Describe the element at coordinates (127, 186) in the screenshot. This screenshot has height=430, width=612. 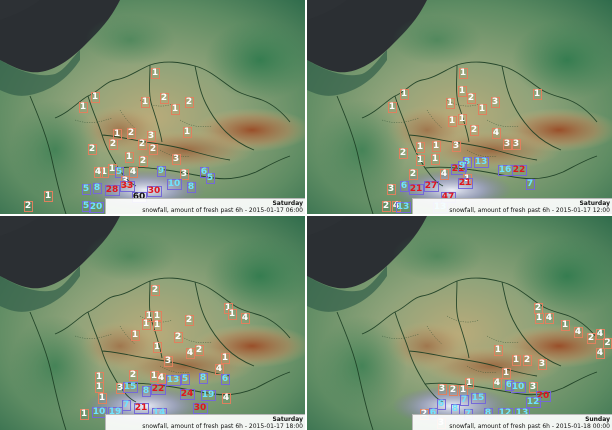
I see `snow-amount-marker: 33` at that location.